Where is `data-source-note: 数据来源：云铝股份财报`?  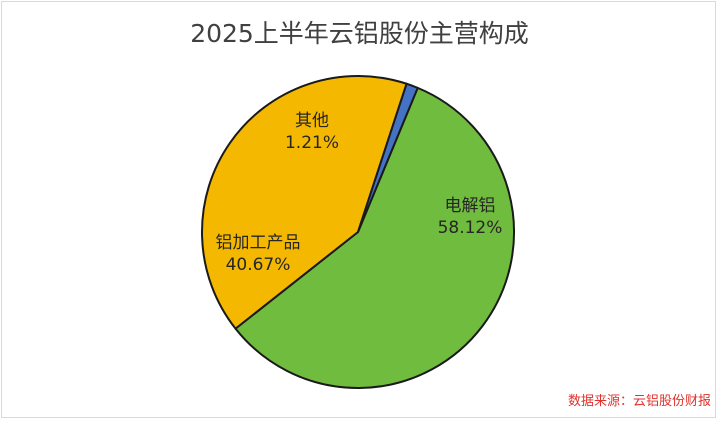 data-source-note: 数据来源：云铝股份财报 is located at coordinates (639, 401).